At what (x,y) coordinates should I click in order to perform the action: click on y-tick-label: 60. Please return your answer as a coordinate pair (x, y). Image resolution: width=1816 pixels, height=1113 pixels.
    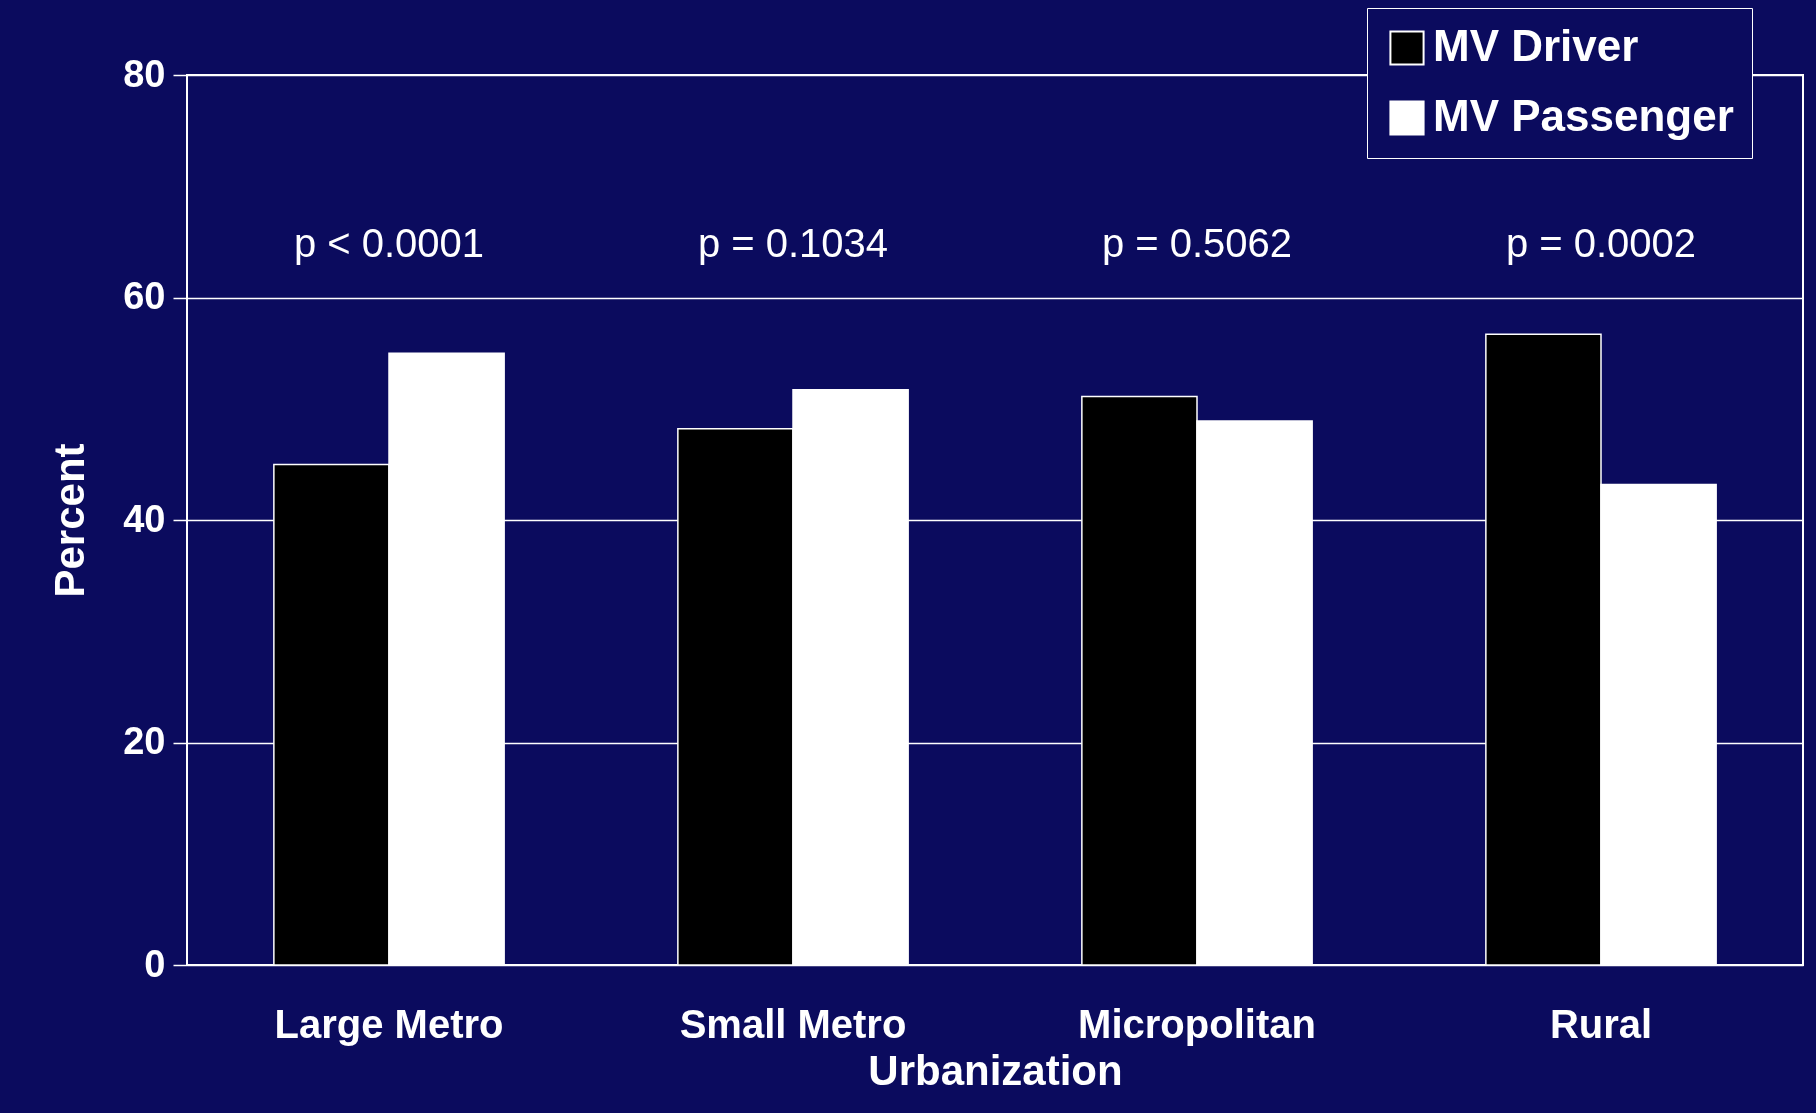
    Looking at the image, I should click on (144, 296).